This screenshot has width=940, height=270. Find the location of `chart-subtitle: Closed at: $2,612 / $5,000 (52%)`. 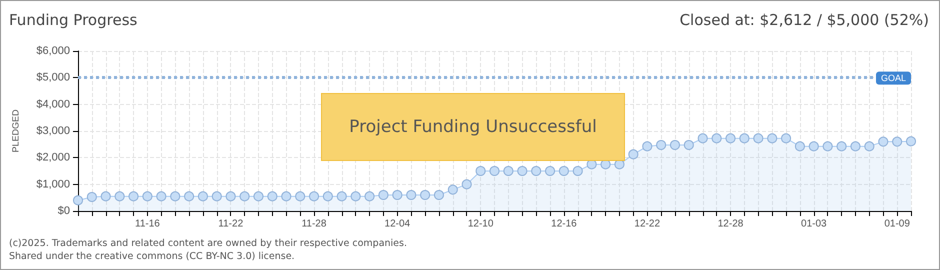

chart-subtitle: Closed at: $2,612 / $5,000 (52%) is located at coordinates (804, 20).